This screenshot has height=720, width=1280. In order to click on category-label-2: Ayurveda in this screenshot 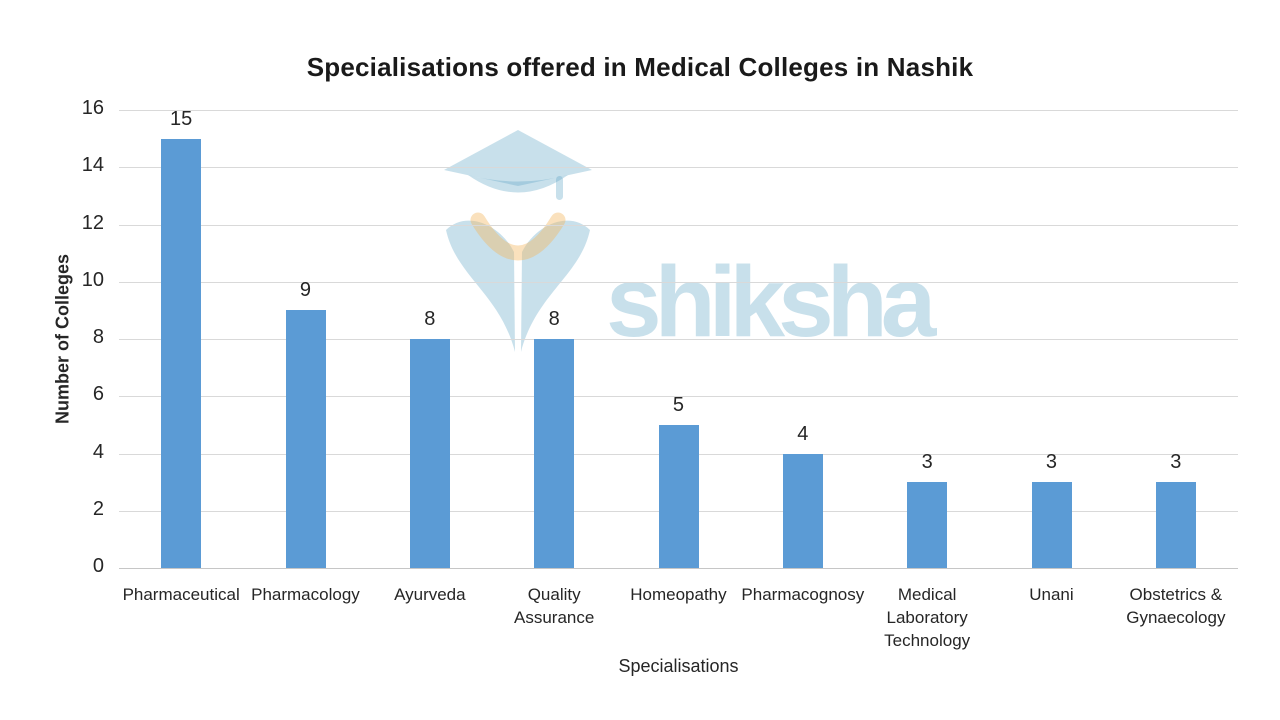, I will do `click(430, 594)`.